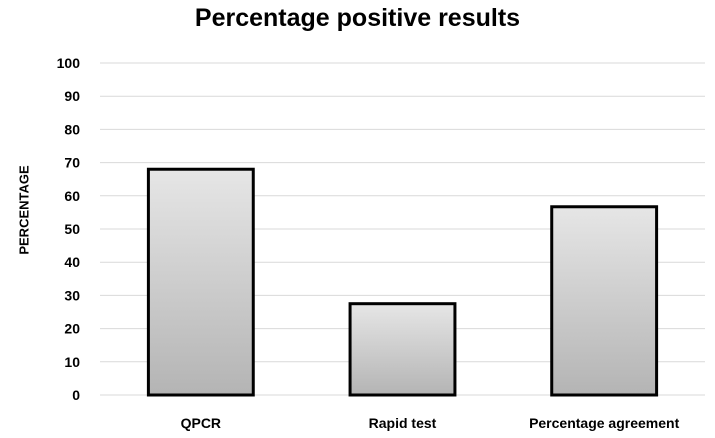 Image resolution: width=715 pixels, height=438 pixels. I want to click on chart-title: Percentage positive results, so click(357, 18).